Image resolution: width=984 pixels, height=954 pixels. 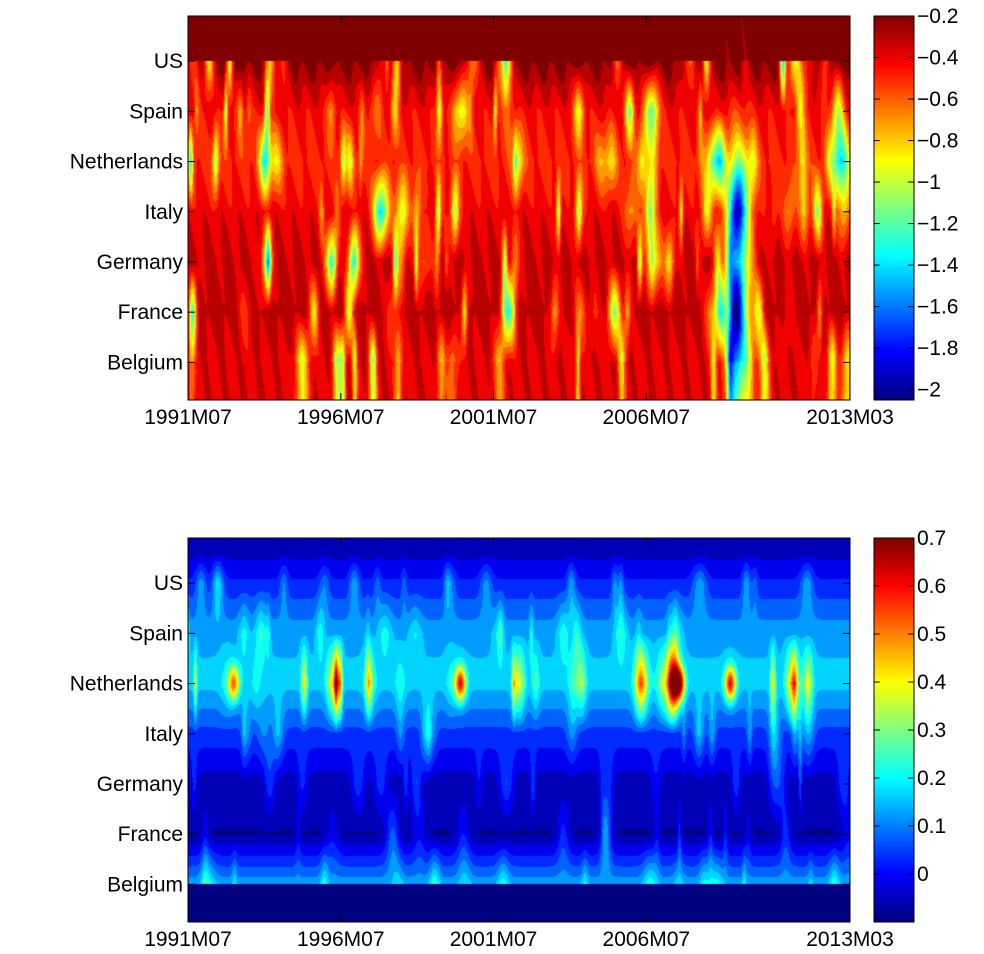 I want to click on colorbar-tick-label: 0.2, so click(x=931, y=778).